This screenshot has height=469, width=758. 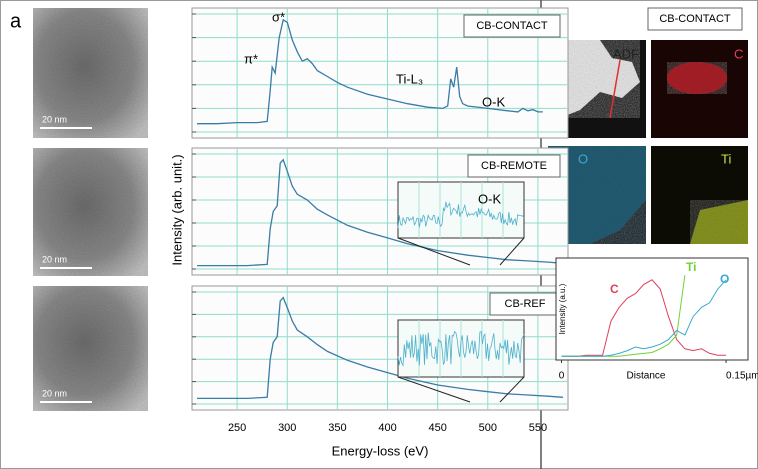 I want to click on x-tick-label: 300, so click(x=287, y=428).